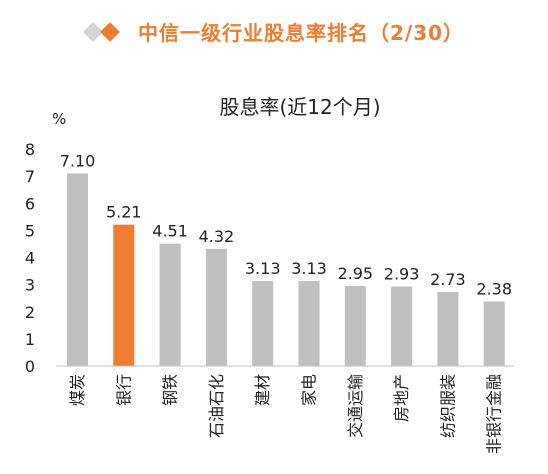 The image size is (548, 474). What do you see at coordinates (78, 160) in the screenshot?
I see `data-label: 7.10` at bounding box center [78, 160].